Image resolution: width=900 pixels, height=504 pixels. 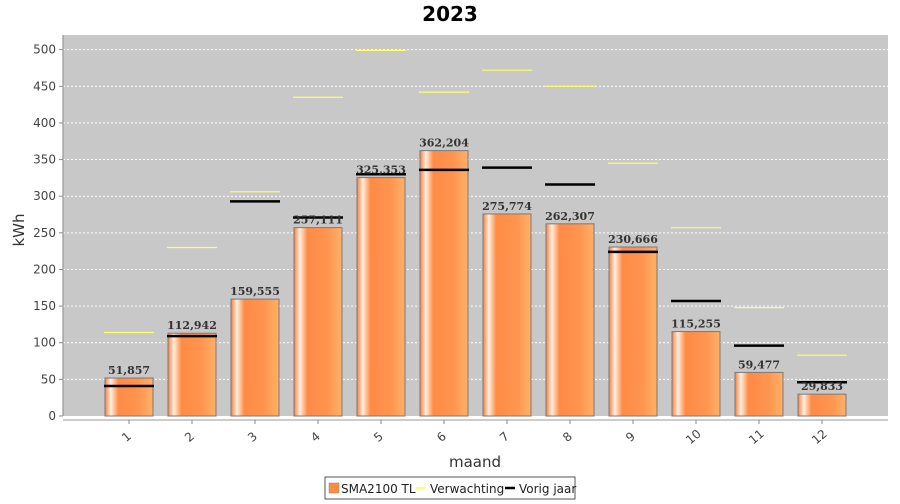 What do you see at coordinates (44, 233) in the screenshot?
I see `y-tick-label: 250` at bounding box center [44, 233].